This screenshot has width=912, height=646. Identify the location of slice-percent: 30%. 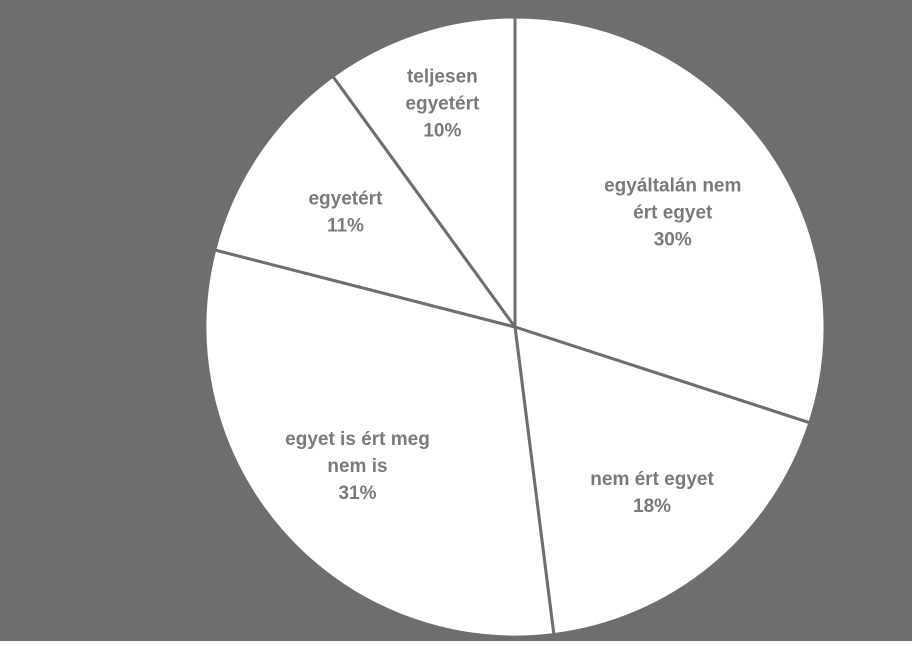
(673, 239).